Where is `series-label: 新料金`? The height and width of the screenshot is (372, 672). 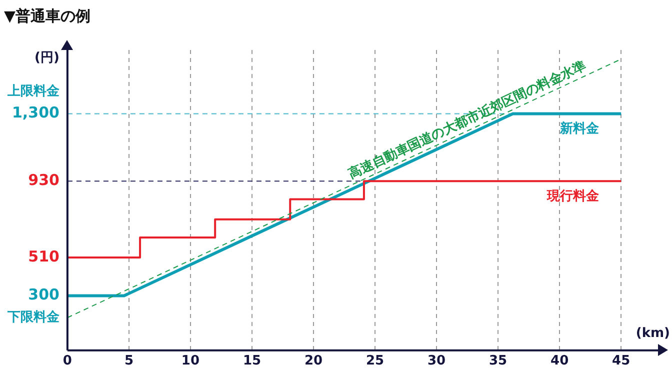
series-label: 新料金 is located at coordinates (579, 128).